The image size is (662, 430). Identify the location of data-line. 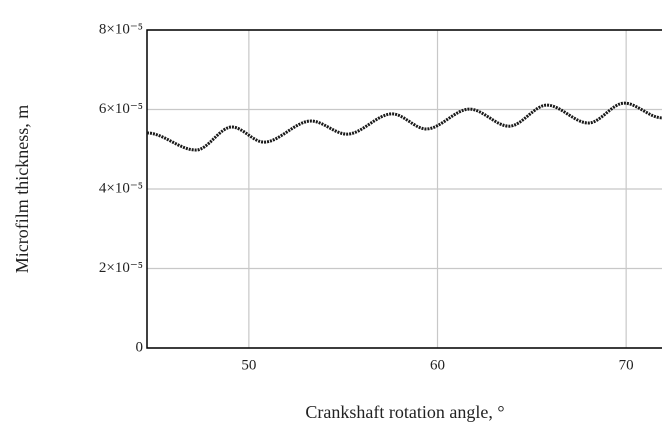
(404, 126).